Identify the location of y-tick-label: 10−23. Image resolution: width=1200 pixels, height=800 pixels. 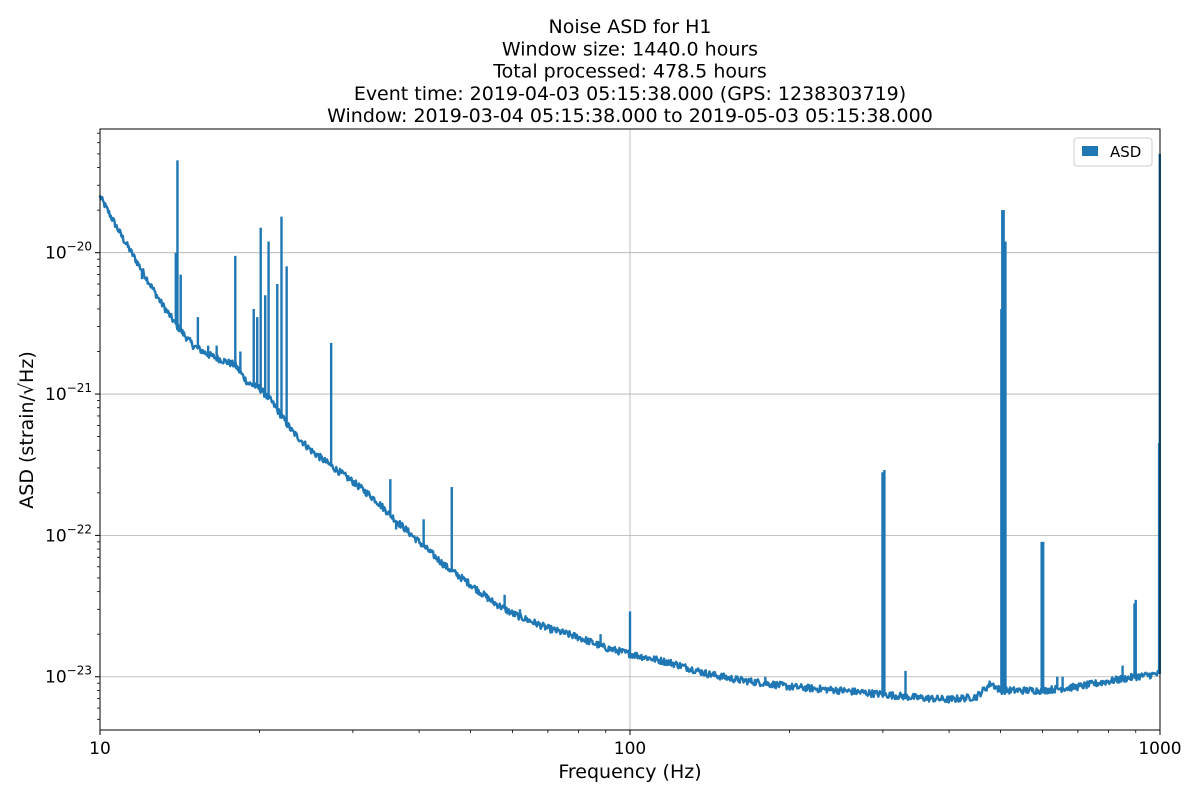
(68, 676).